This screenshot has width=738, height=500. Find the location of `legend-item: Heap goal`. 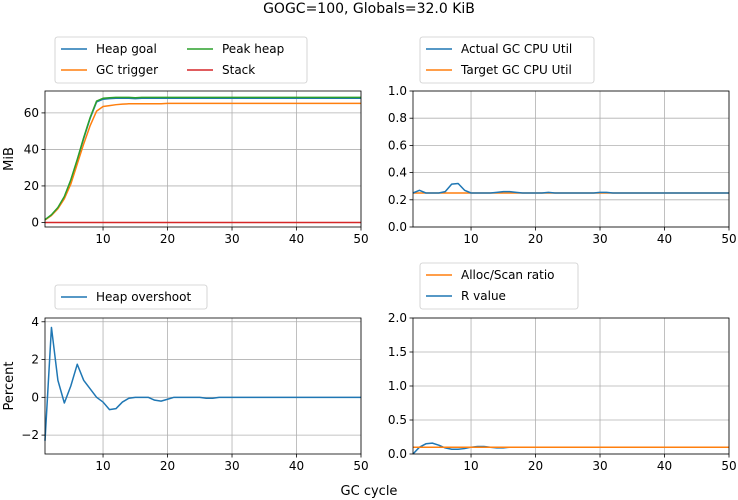

legend-item: Heap goal is located at coordinates (109, 49).